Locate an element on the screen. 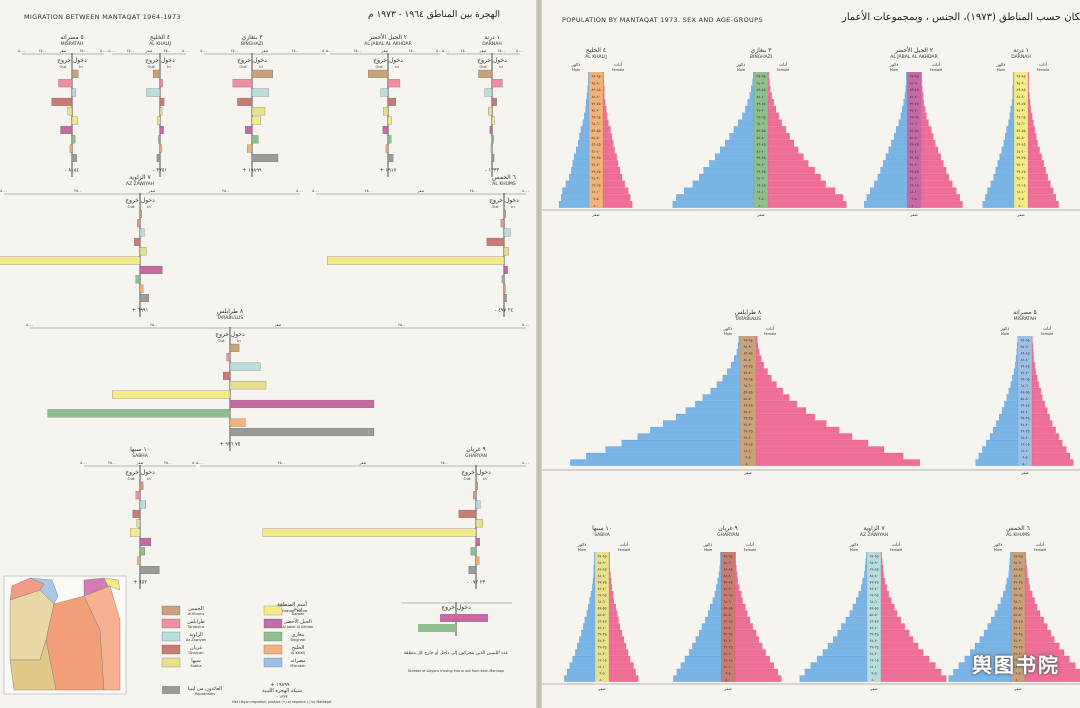 The height and width of the screenshot is (708, 1080). panel-title-ar: ٧ الزاوية is located at coordinates (140, 177).